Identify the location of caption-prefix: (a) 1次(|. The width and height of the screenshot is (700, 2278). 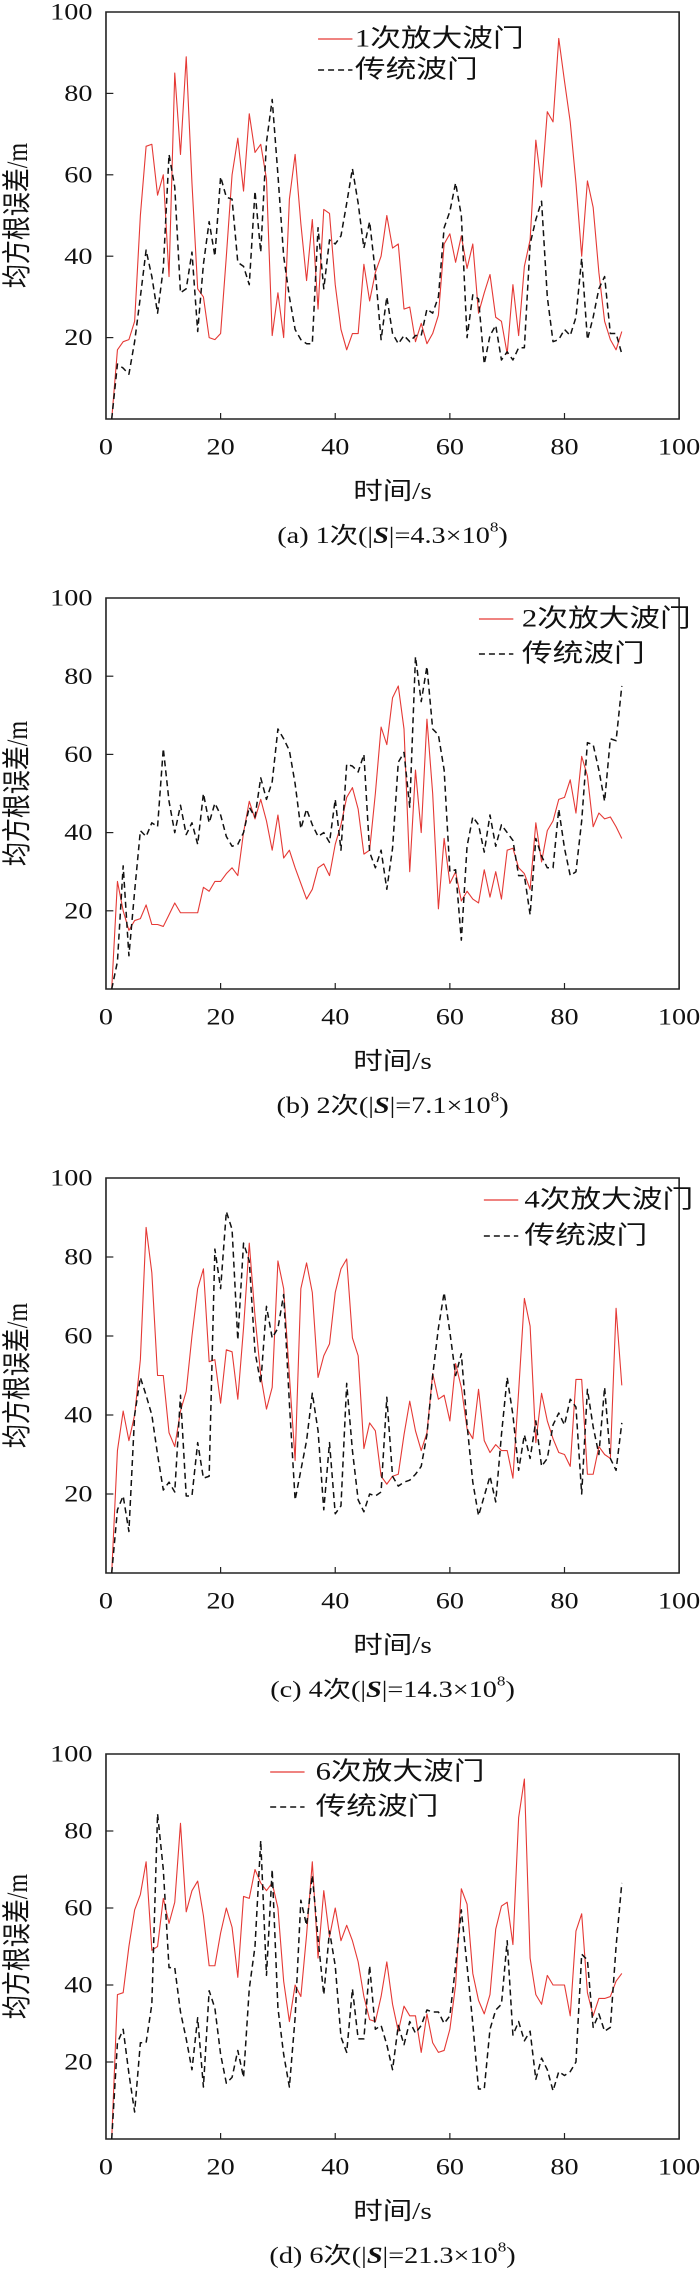
(325, 535).